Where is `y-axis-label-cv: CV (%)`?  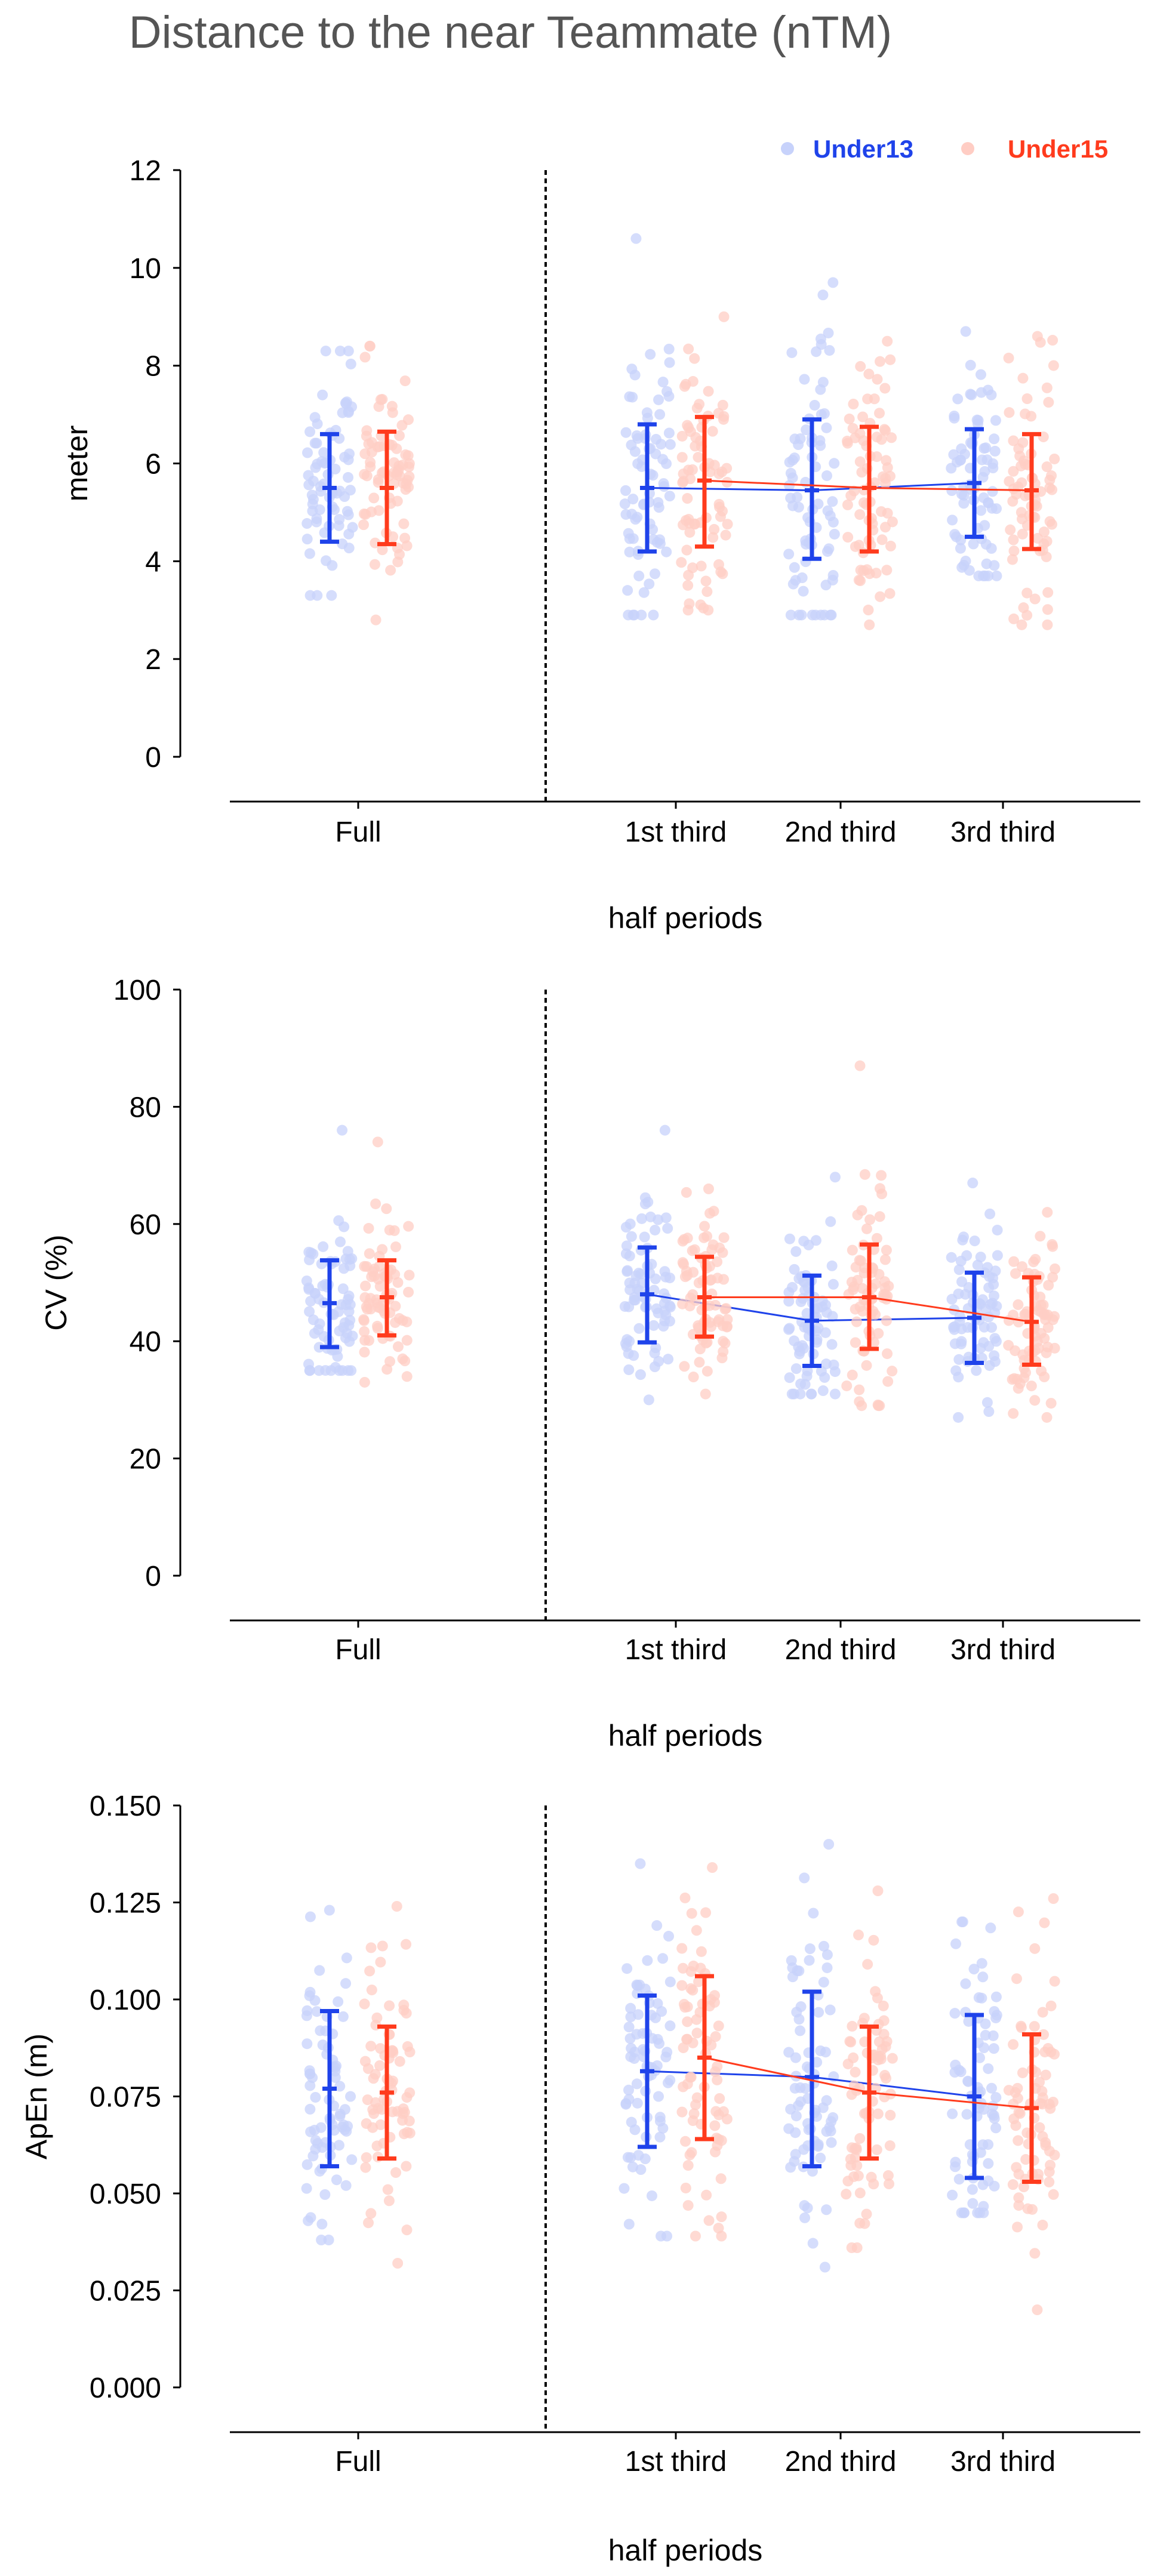 y-axis-label-cv: CV (%) is located at coordinates (56, 1282).